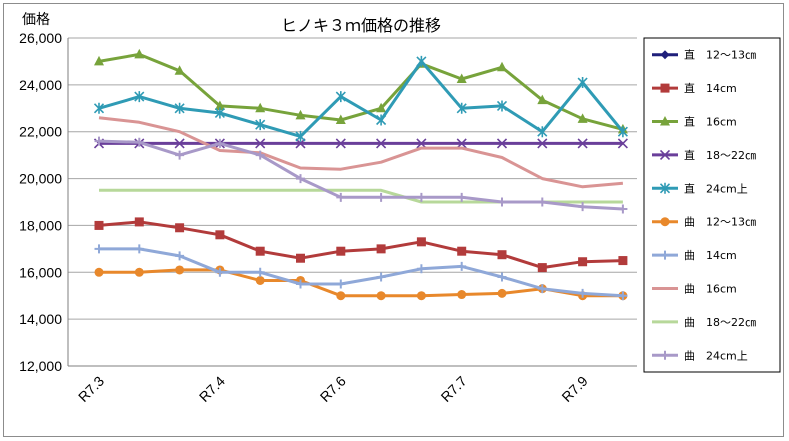 This screenshot has height=441, width=789. I want to click on legend-item: 曲 16cm, so click(694, 289).